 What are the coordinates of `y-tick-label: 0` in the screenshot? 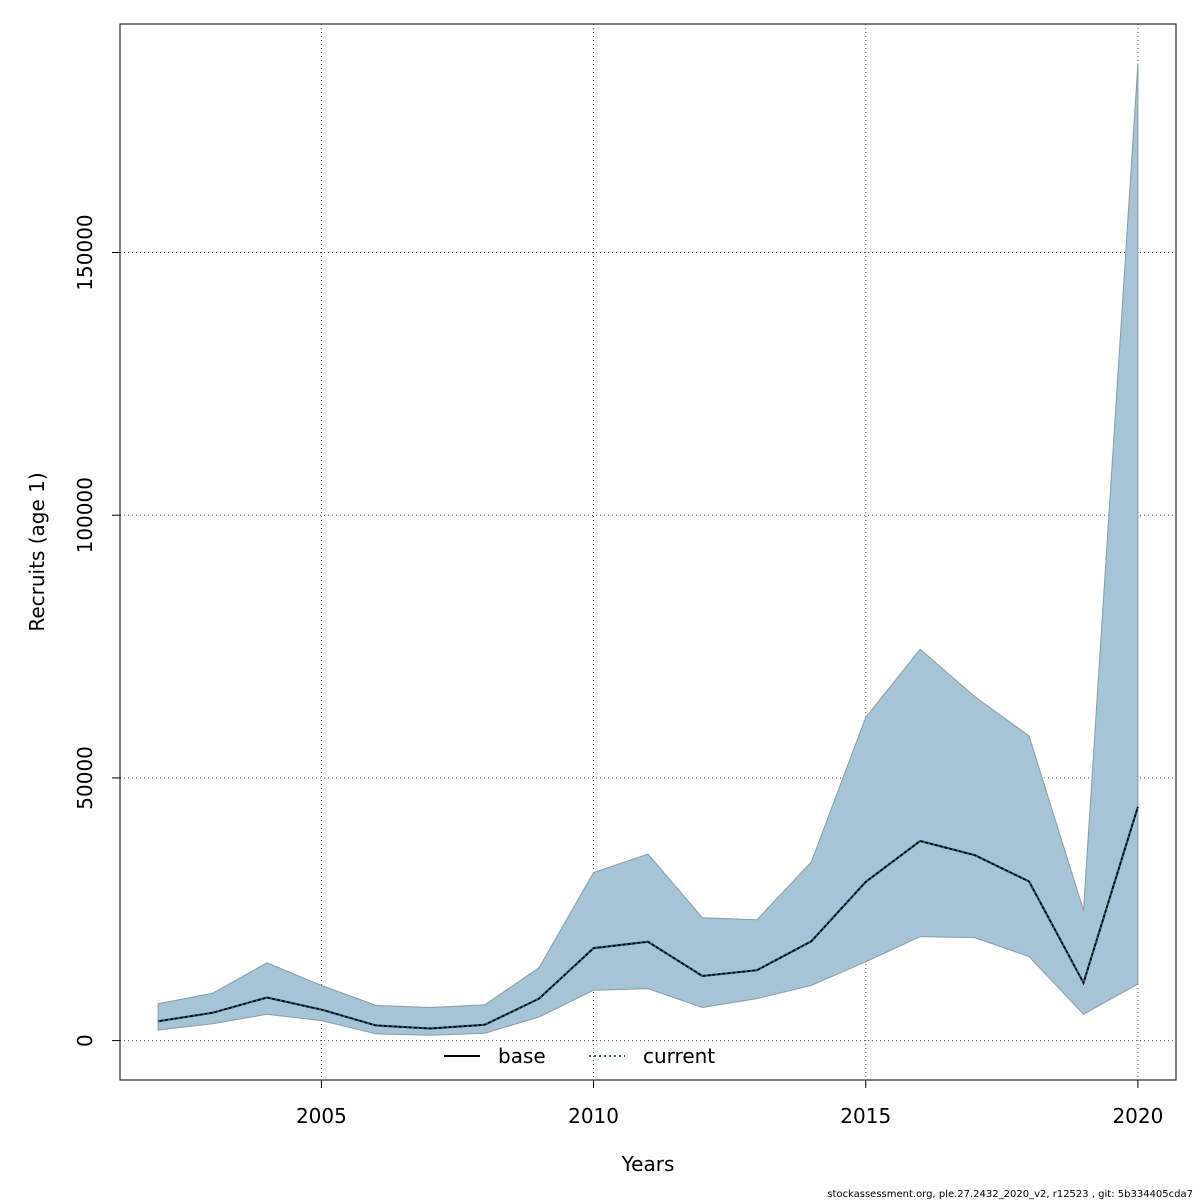 It's located at (85, 1040).